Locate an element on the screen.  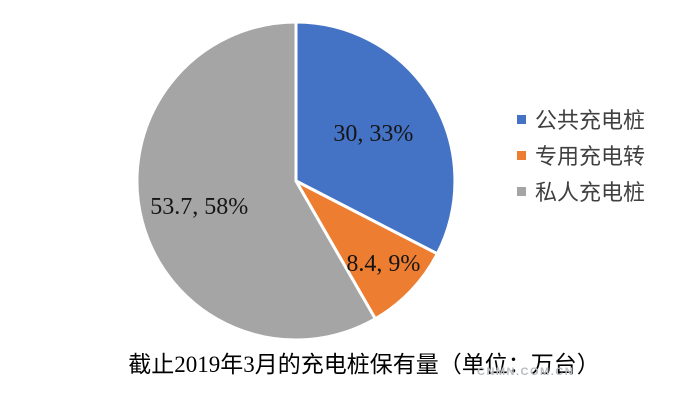
chart-title: 截止2019年3月的充电桩保有量（单位：万台） is located at coordinates (364, 364).